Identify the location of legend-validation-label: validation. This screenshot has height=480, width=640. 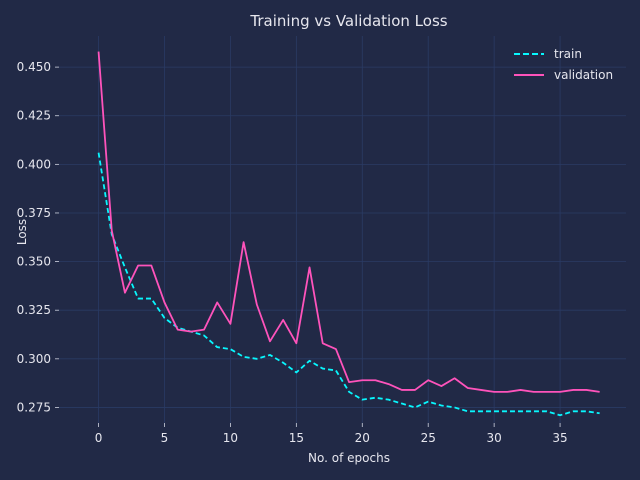
(583, 75).